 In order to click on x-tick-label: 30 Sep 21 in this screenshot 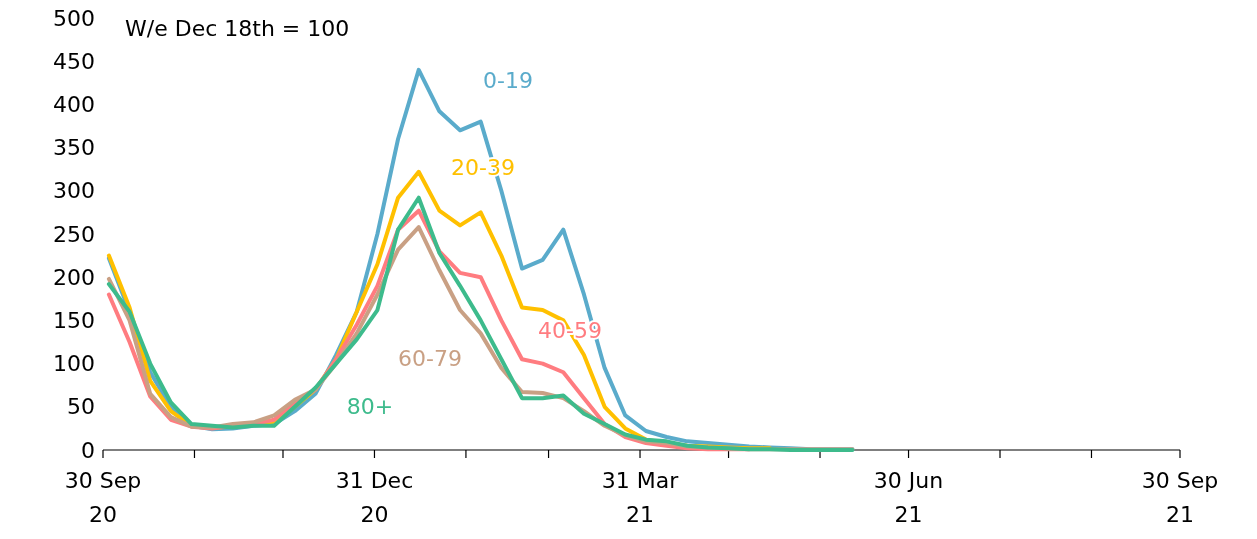, I will do `click(1180, 497)`.